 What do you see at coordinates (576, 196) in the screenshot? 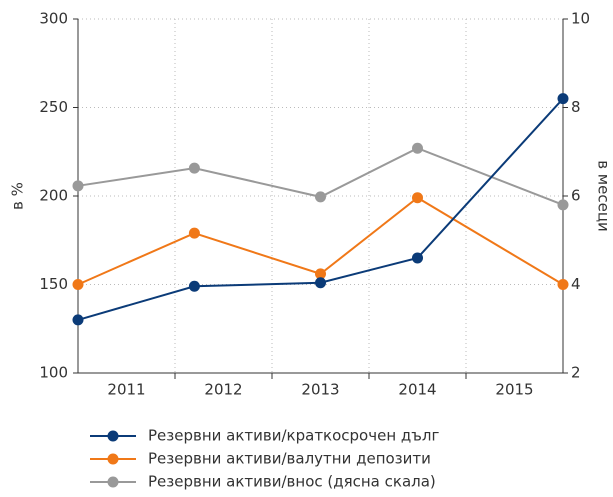
I see `y2-tick-label: 6` at bounding box center [576, 196].